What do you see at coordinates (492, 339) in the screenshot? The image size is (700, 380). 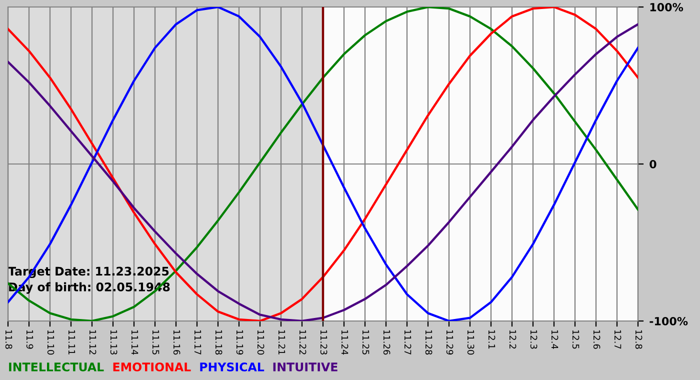 I see `x-tick-label: 12.1` at bounding box center [492, 339].